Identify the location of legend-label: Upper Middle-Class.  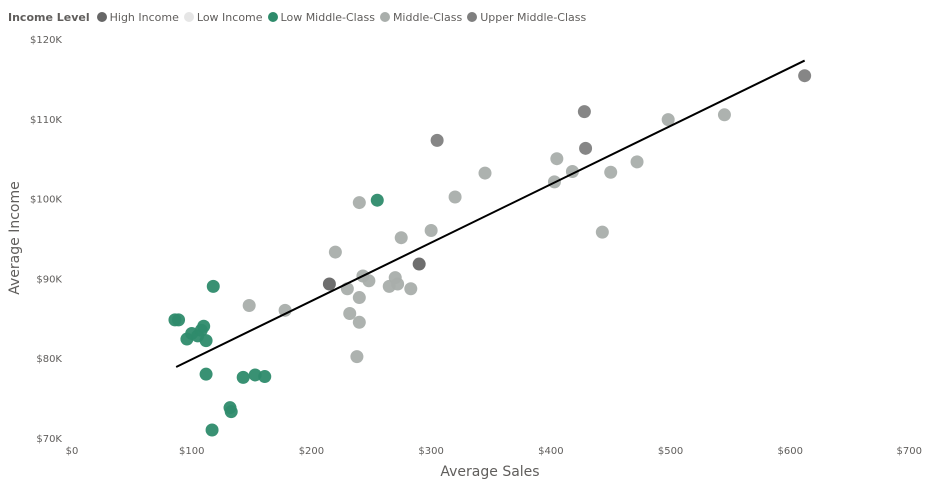
(533, 17).